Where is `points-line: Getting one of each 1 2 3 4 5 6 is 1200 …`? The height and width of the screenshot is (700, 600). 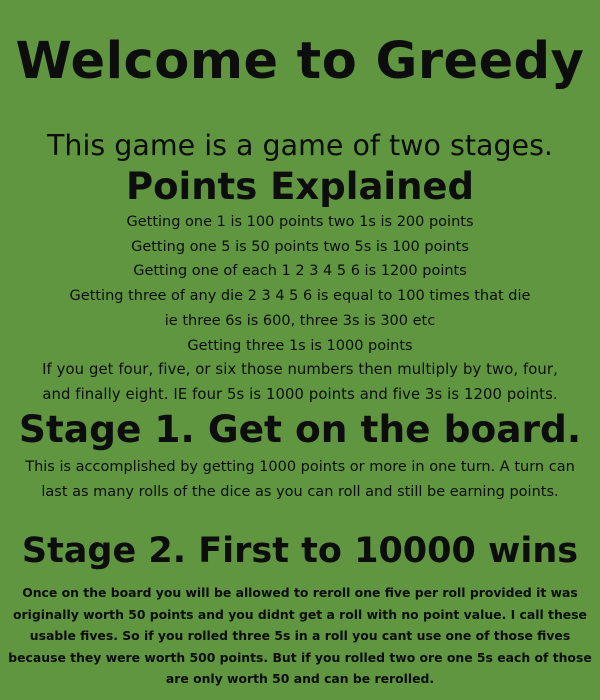 points-line: Getting one of each 1 2 3 4 5 6 is 1200 … is located at coordinates (300, 271).